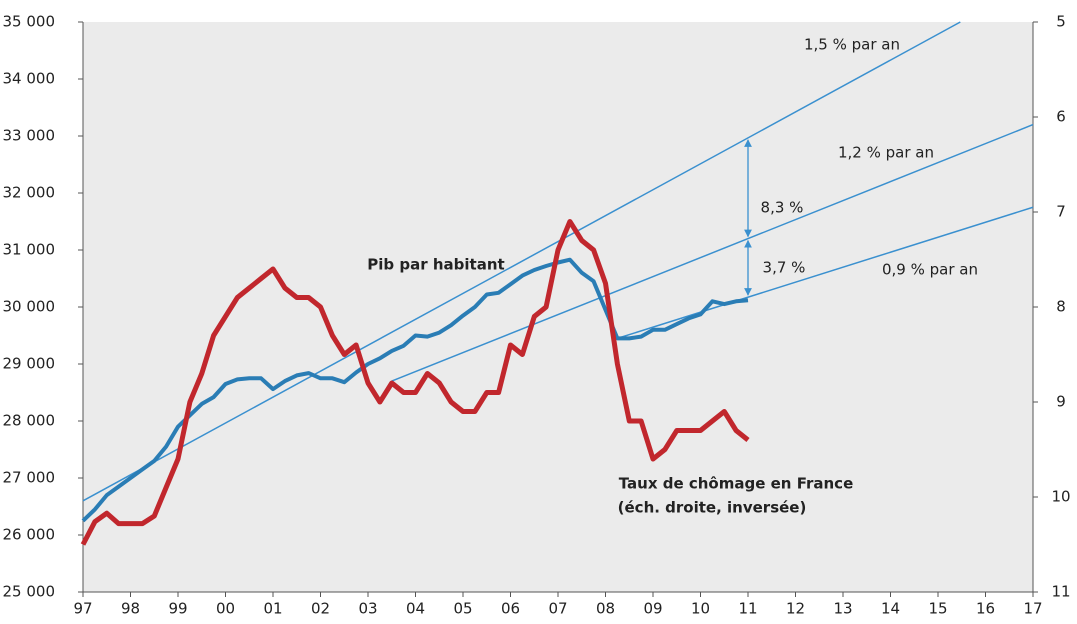  I want to click on x-tick-label: 12, so click(795, 609).